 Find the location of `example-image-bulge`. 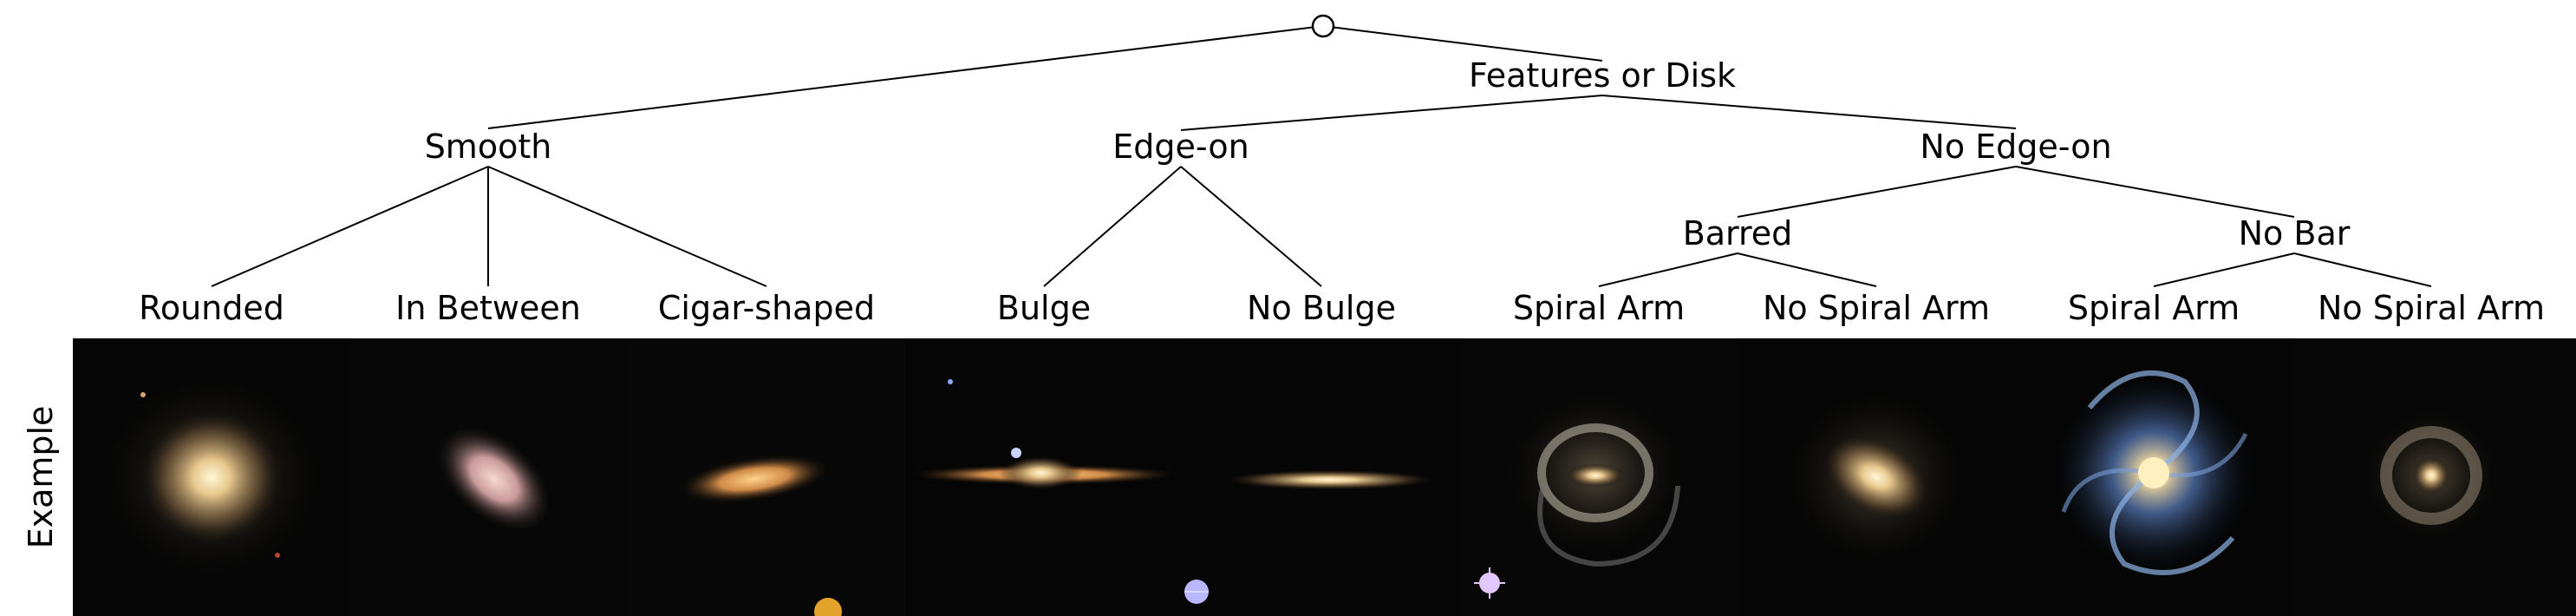

example-image-bulge is located at coordinates (1044, 477).